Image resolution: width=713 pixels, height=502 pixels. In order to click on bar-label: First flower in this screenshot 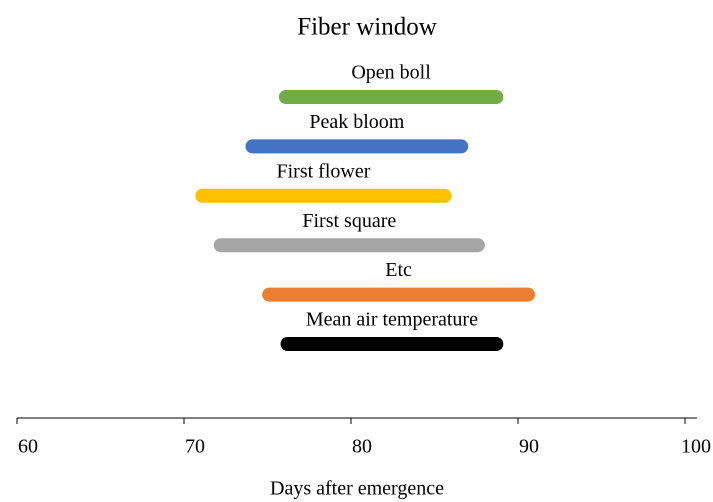, I will do `click(323, 171)`.